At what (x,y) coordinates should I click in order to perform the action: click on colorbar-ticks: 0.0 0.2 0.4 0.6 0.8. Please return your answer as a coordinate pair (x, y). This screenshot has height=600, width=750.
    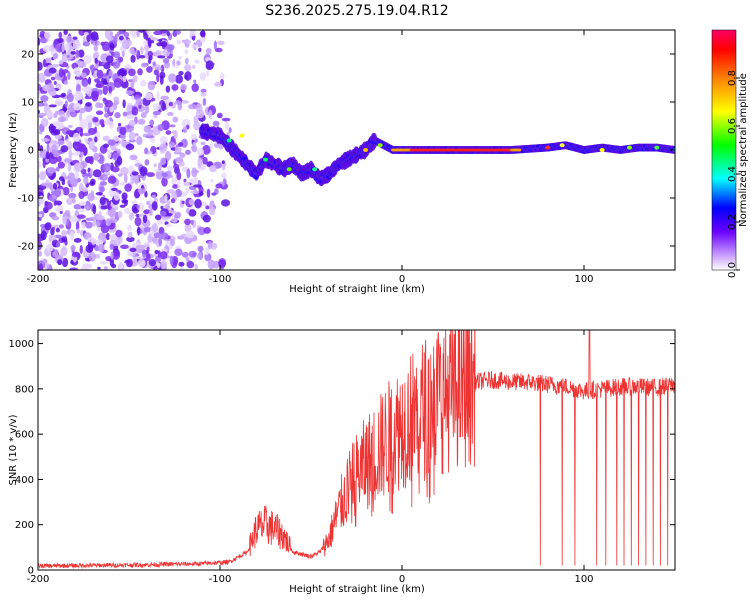
    Looking at the image, I should click on (733, 174).